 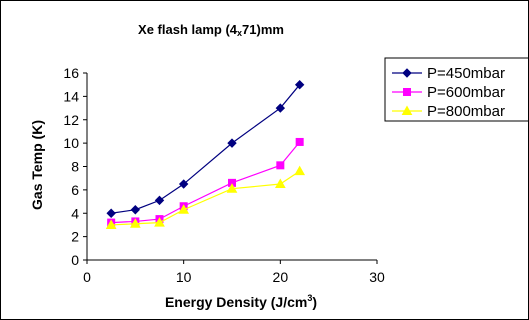 What do you see at coordinates (466, 92) in the screenshot?
I see `legend-label: P=600mbar` at bounding box center [466, 92].